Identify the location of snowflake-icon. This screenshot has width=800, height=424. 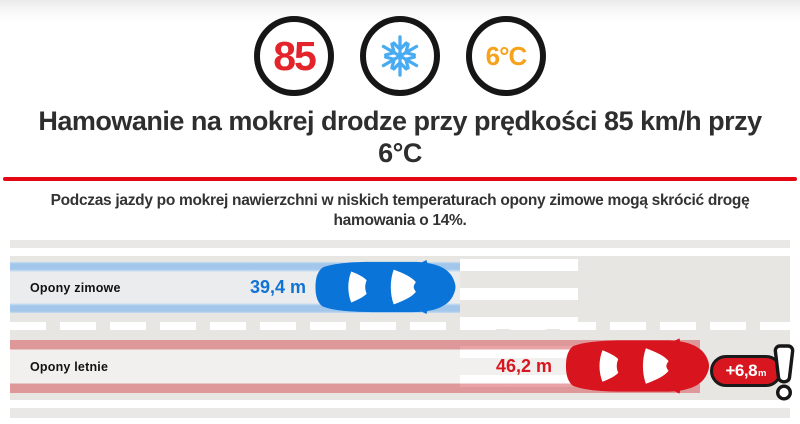
(400, 56).